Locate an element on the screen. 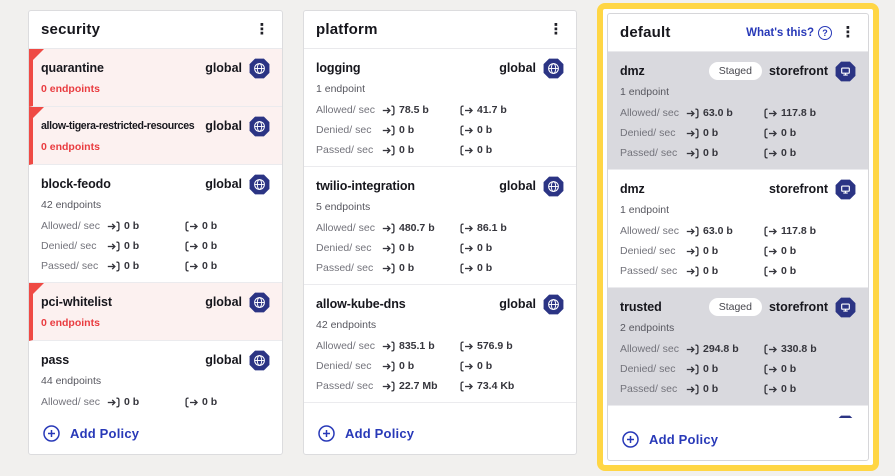  egress-metric: 41.7 b is located at coordinates (483, 110).